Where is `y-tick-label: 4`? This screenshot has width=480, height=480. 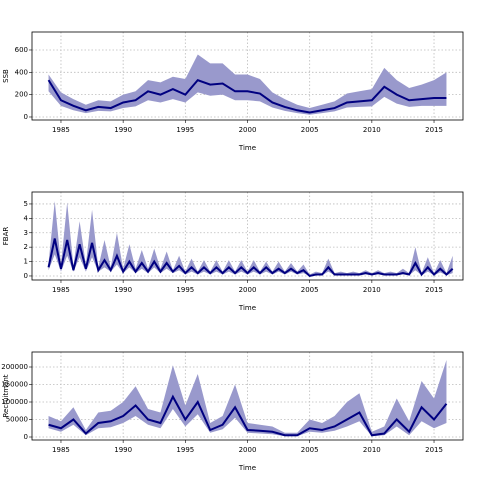
y-tick-label: 4 is located at coordinates (26, 218).